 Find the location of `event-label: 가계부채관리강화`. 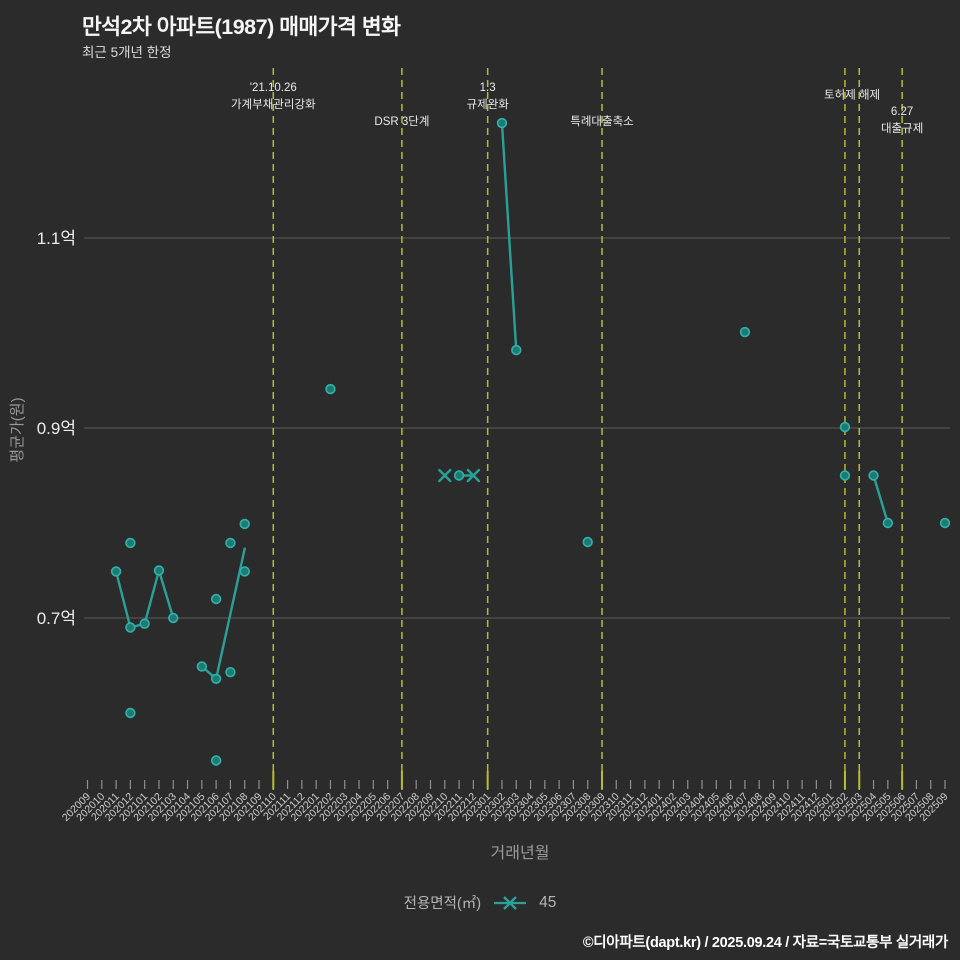

event-label: 가계부채관리강화 is located at coordinates (273, 104).